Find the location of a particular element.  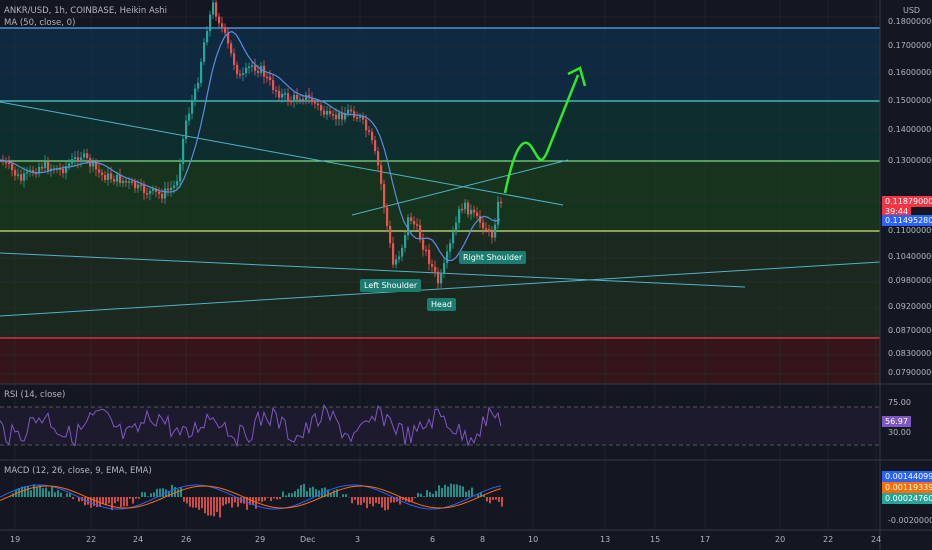

time-label: 6 is located at coordinates (433, 539).